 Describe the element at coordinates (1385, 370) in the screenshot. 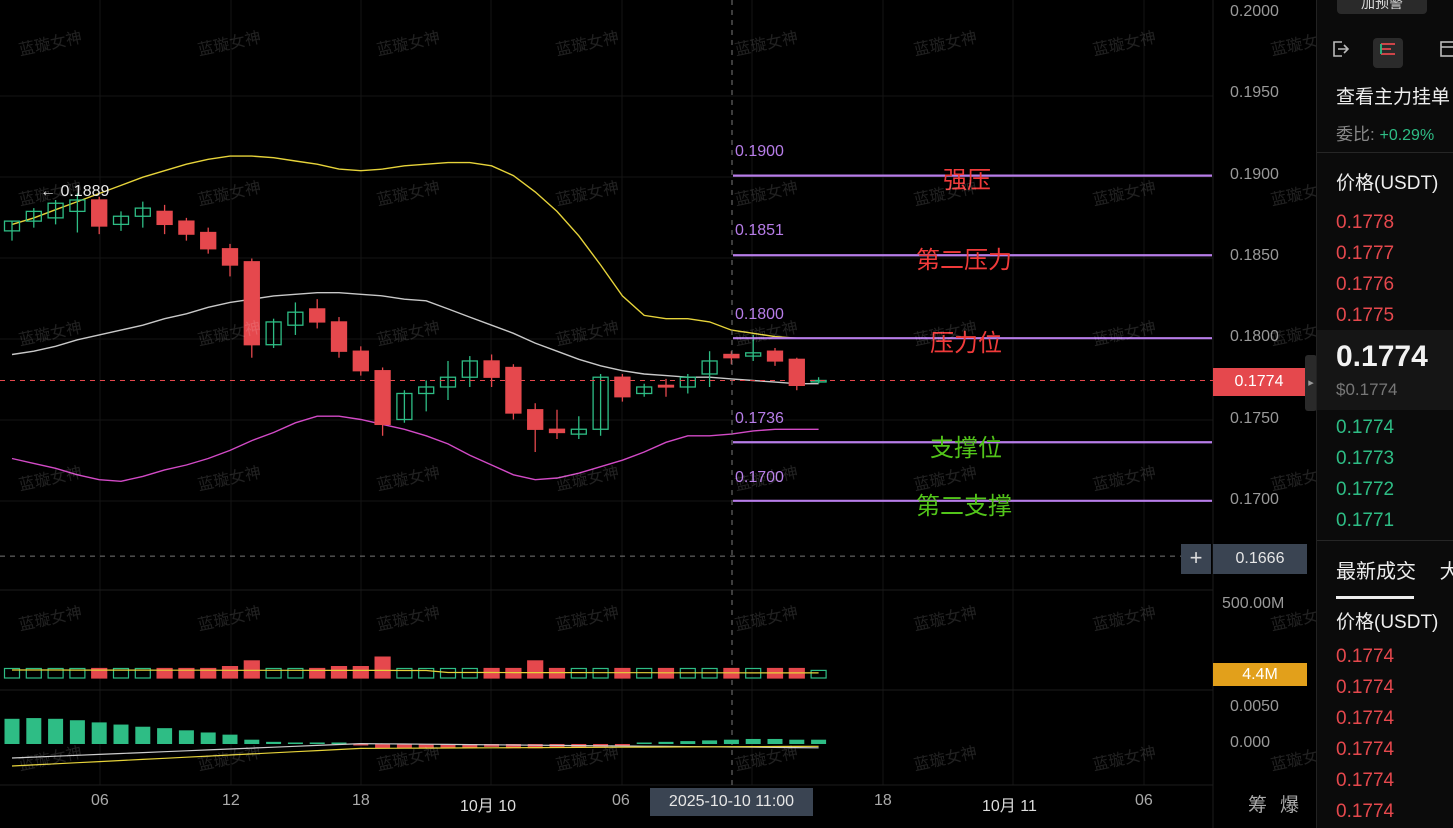

I see `last-price-block: 0.1774 $0.1774` at that location.